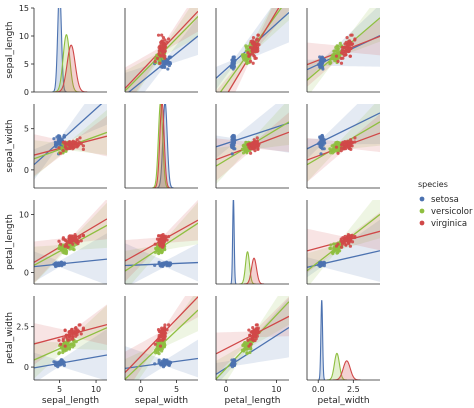 The height and width of the screenshot is (408, 474). I want to click on kde-fill-versicolor, so click(160, 146).